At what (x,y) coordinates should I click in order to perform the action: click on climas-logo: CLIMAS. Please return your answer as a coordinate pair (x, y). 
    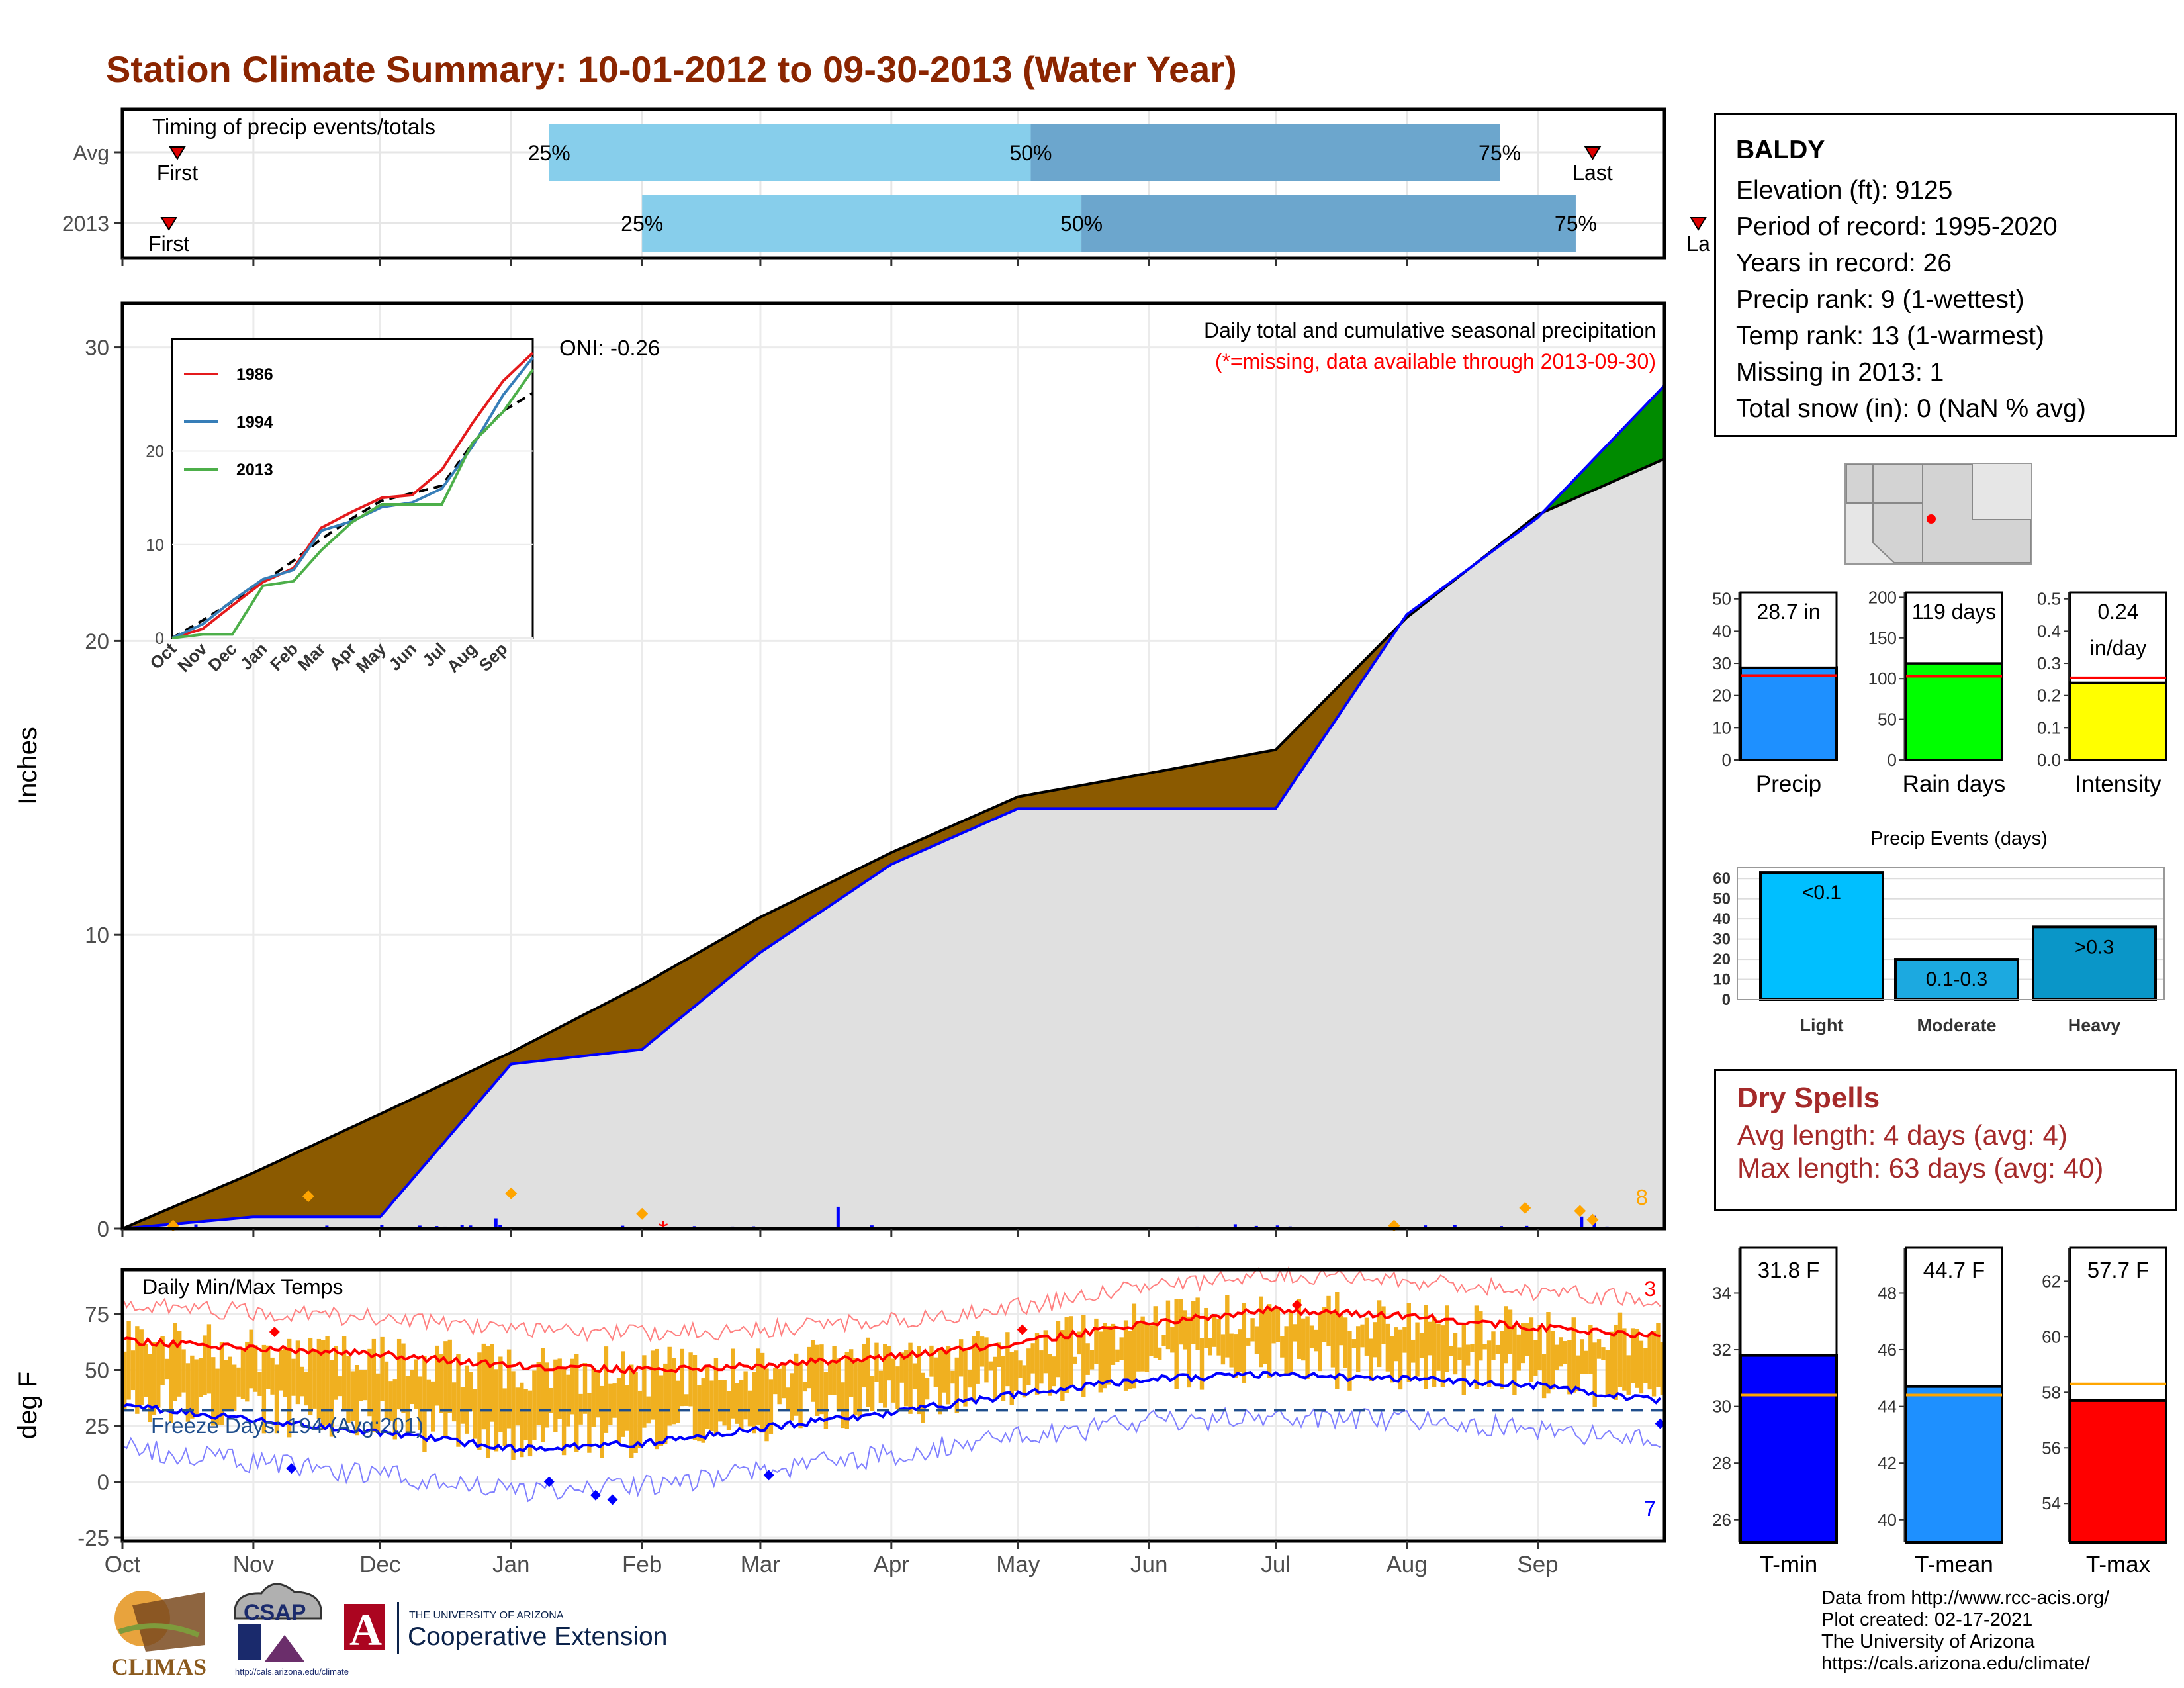
    Looking at the image, I should click on (159, 1635).